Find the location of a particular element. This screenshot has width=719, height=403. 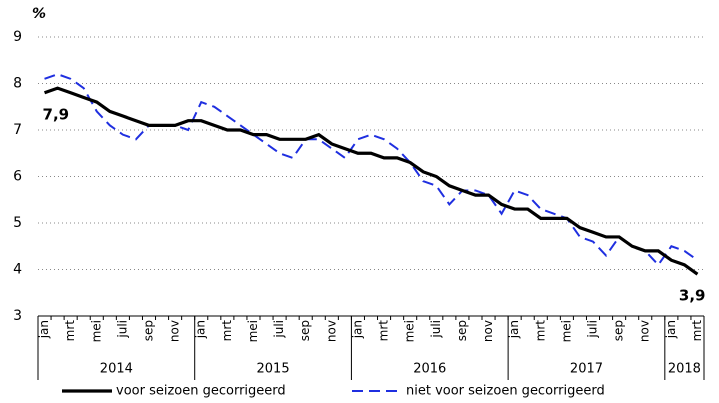

legend-label: voor seizoen gecorrigeerd is located at coordinates (201, 391).